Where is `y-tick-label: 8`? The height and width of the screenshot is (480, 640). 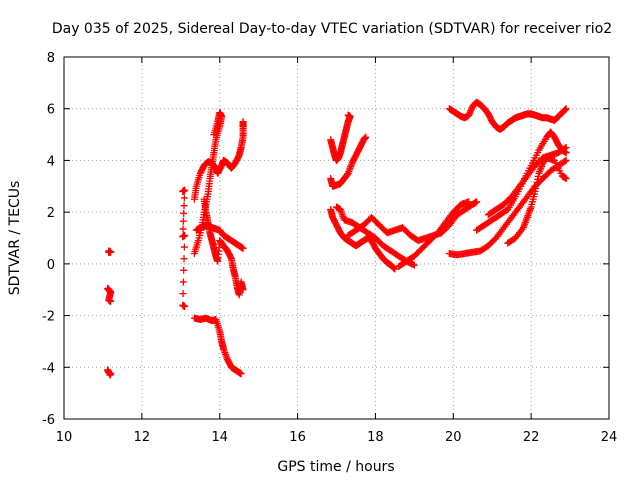 y-tick-label: 8 is located at coordinates (51, 58).